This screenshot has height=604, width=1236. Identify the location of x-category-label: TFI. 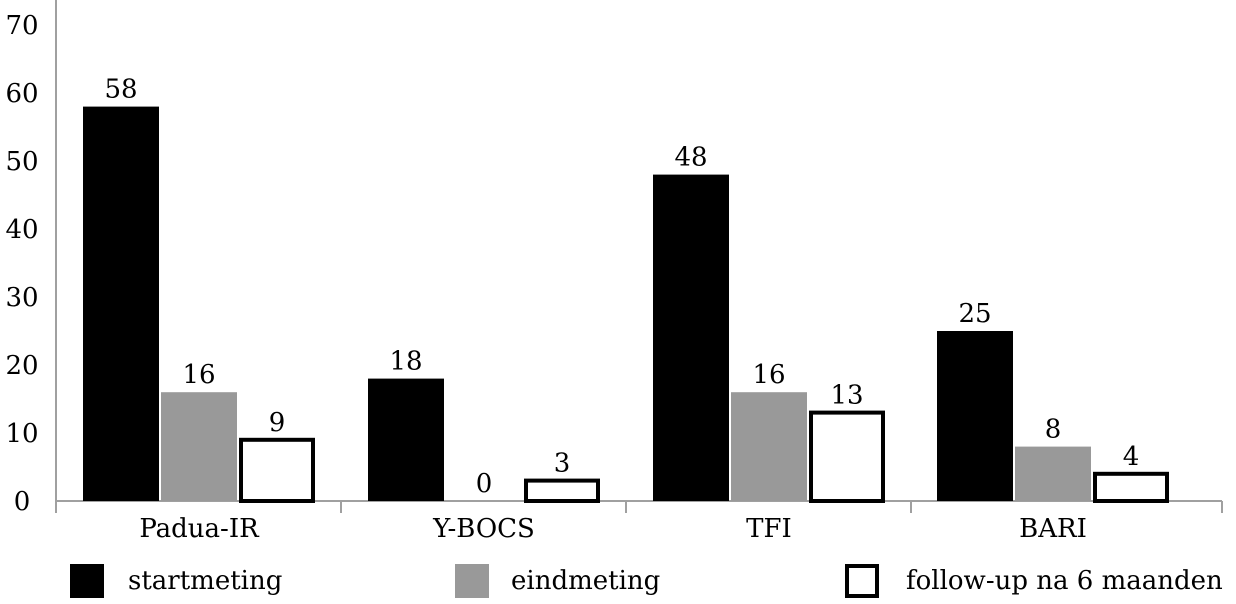
(769, 529).